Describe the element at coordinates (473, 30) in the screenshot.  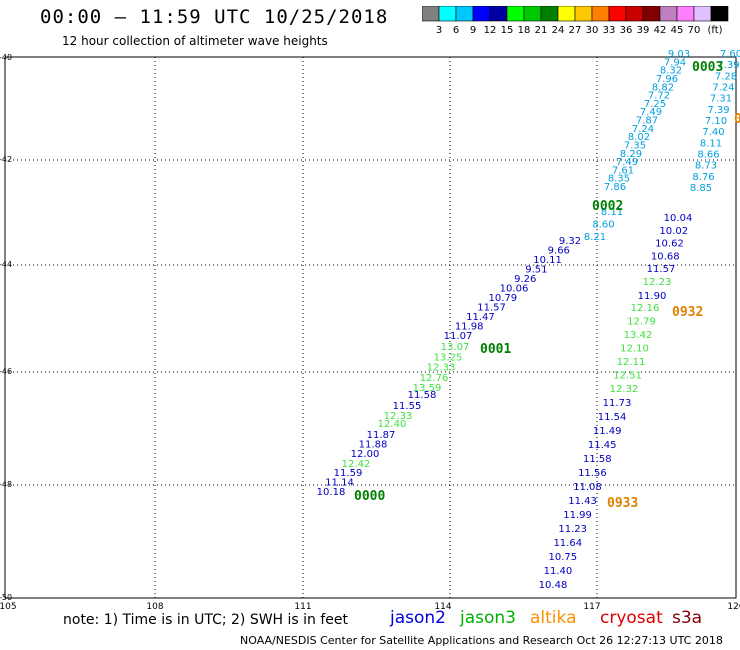
I see `colorbar-label: 9` at that location.